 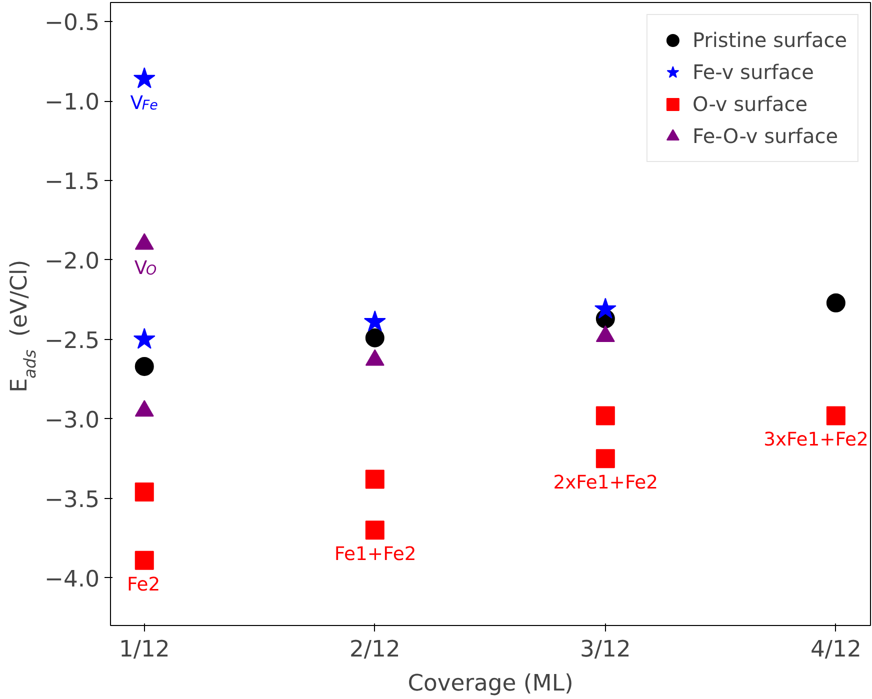 What do you see at coordinates (605, 483) in the screenshot?
I see `annotation: 2xFe1+Fe2` at bounding box center [605, 483].